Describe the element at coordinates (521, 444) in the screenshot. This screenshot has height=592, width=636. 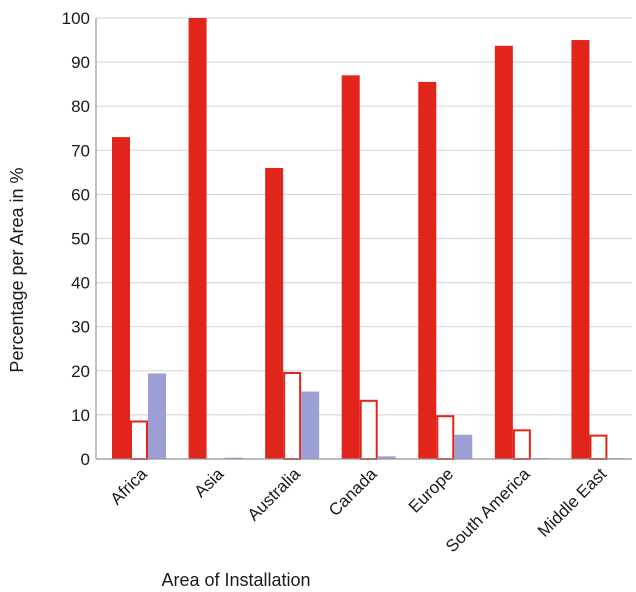
I see `bar-outline-south-america` at that location.